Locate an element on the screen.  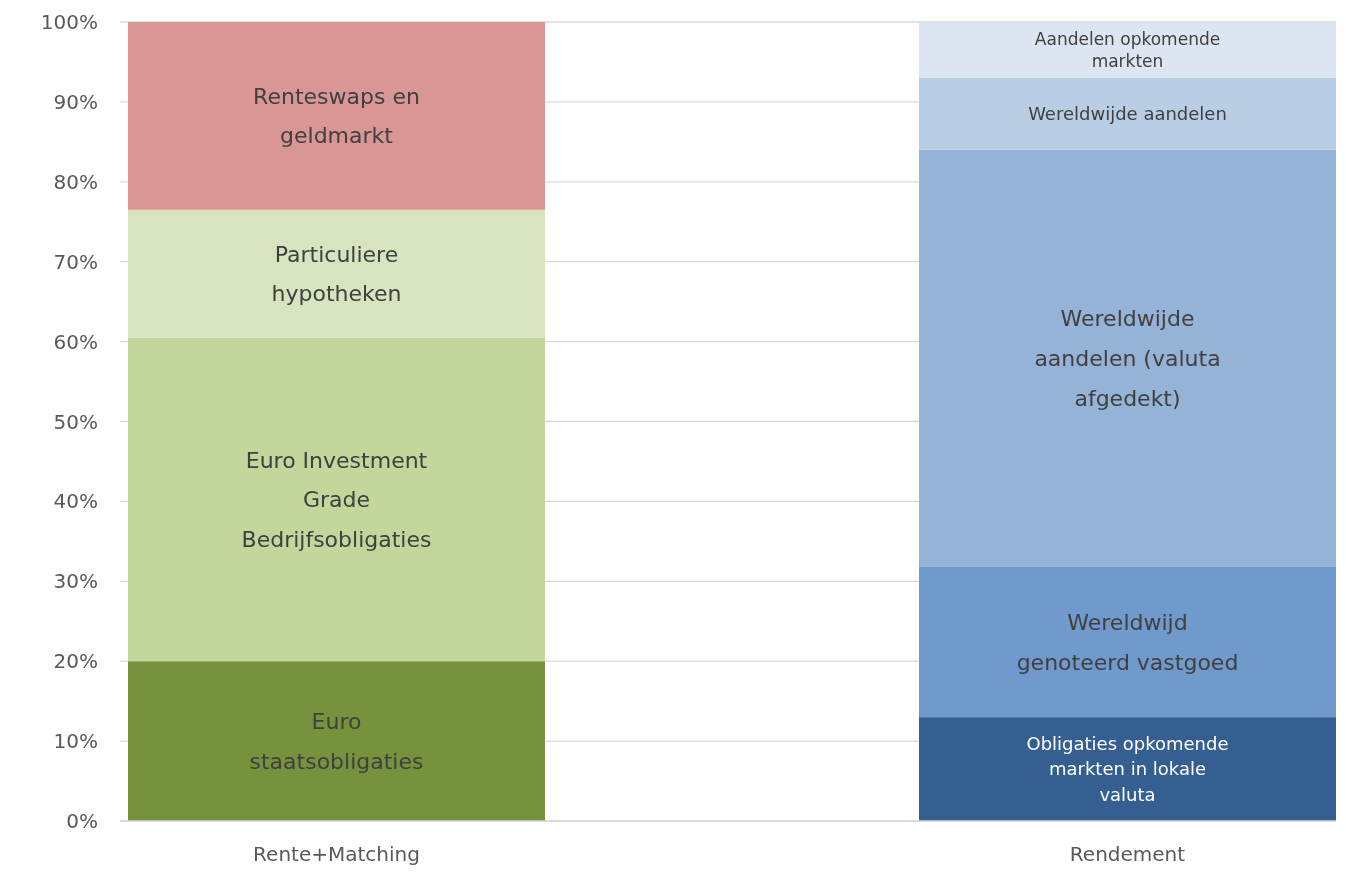
y-tick-label: 90% is located at coordinates (75, 101).